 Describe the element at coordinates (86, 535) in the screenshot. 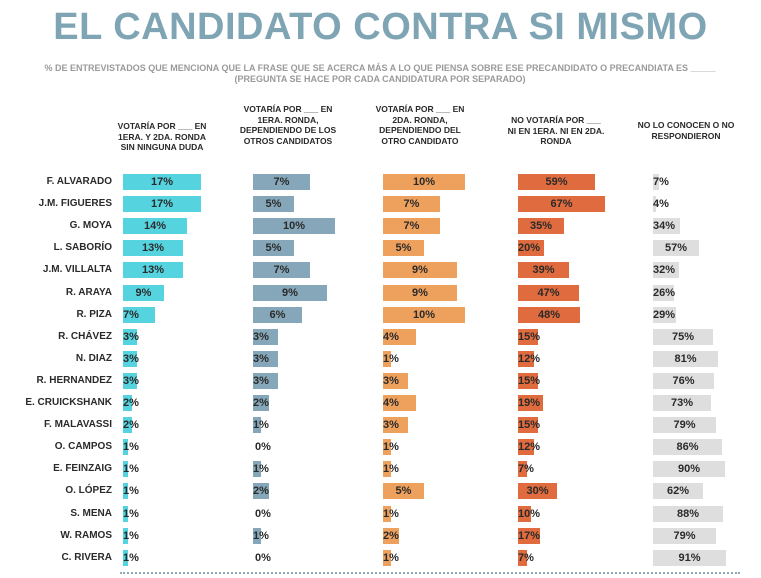

I see `row-label: W. RAMOS` at that location.